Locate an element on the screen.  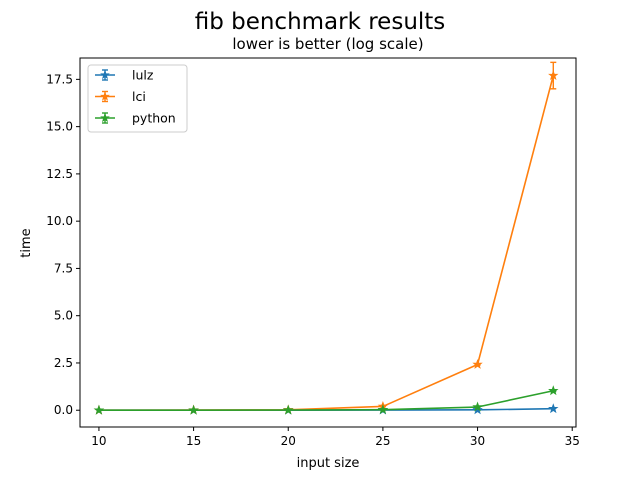
y-tick-label: 2.5 is located at coordinates (63, 363).